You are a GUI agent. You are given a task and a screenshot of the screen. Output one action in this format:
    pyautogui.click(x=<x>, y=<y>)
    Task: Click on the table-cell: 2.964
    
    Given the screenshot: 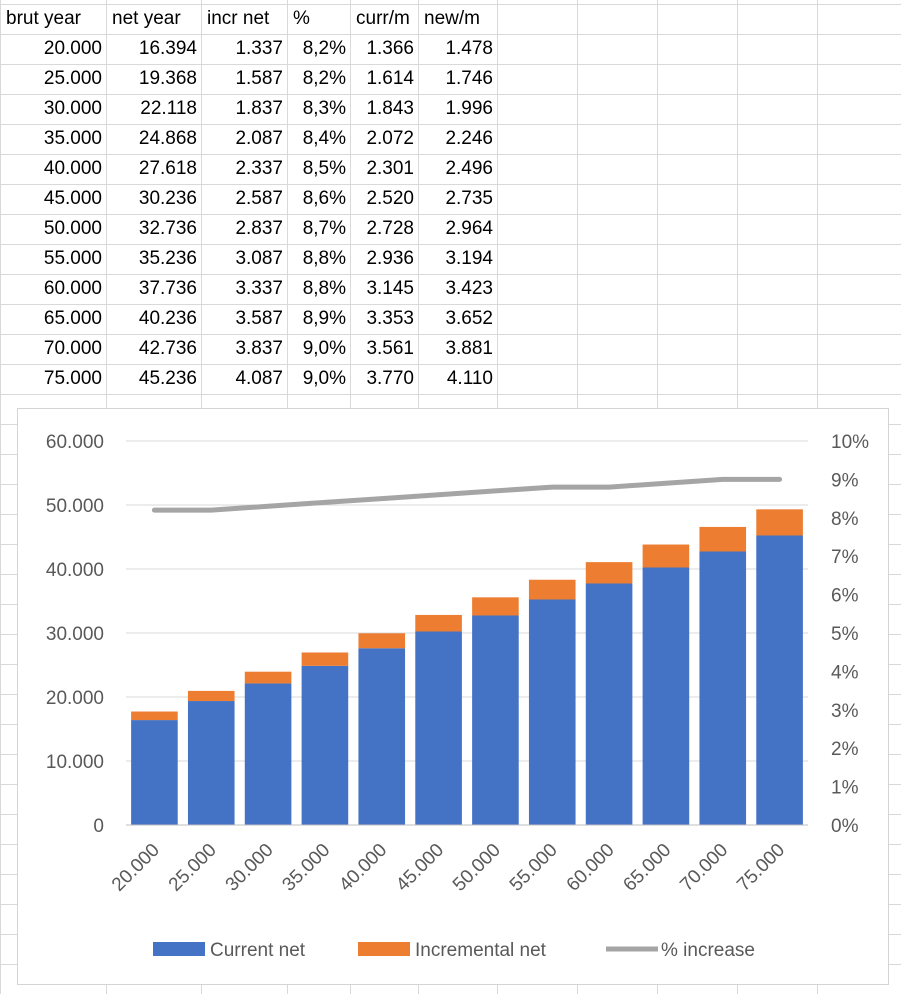 What is the action you would take?
    pyautogui.click(x=469, y=228)
    